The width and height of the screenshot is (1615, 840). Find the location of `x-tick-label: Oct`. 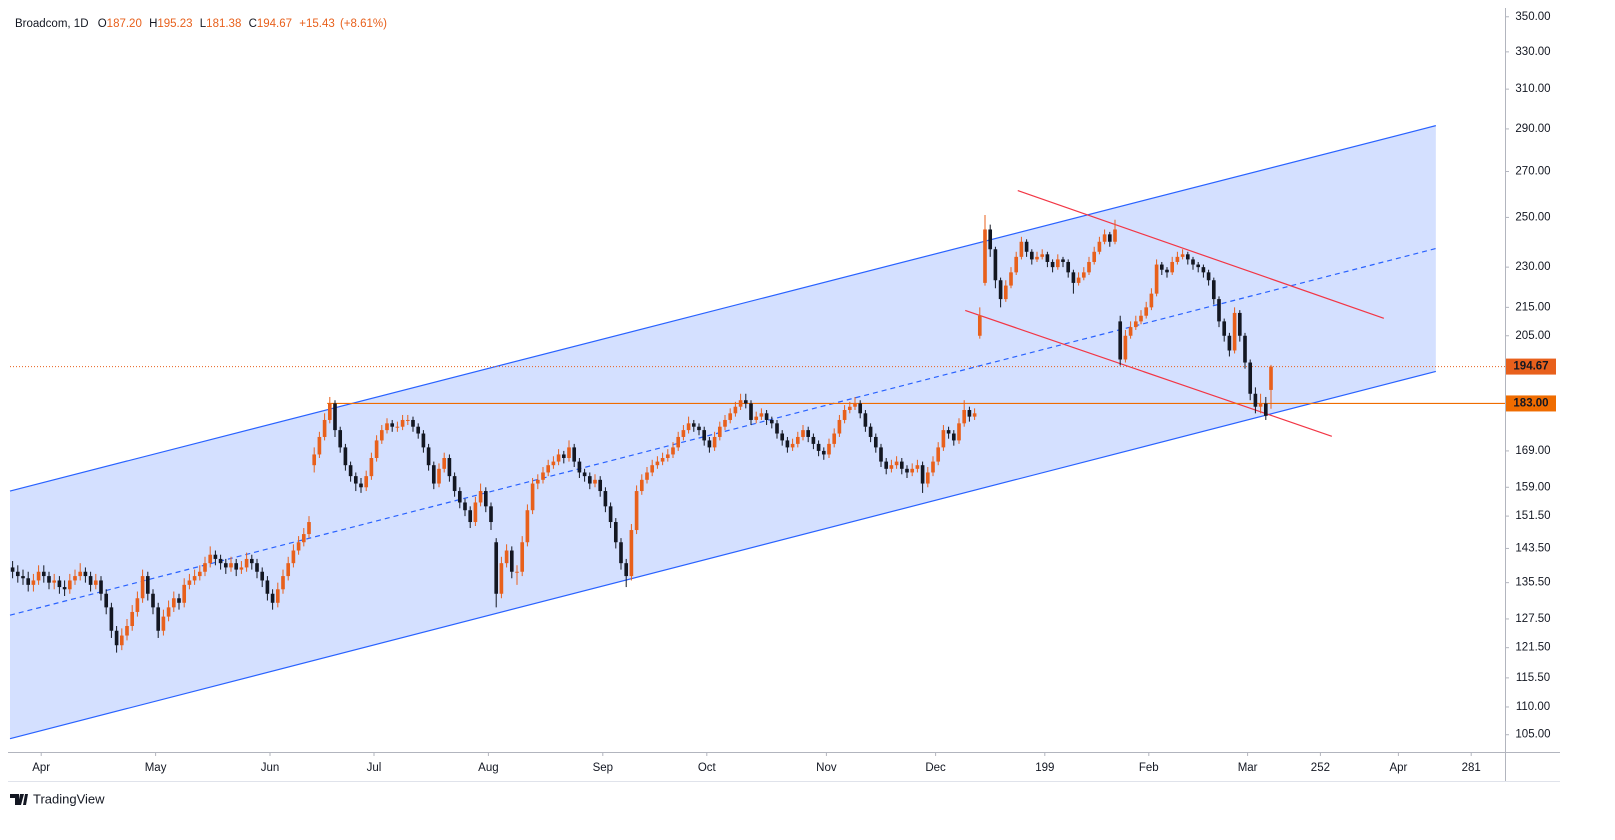

x-tick-label: Oct is located at coordinates (707, 768).